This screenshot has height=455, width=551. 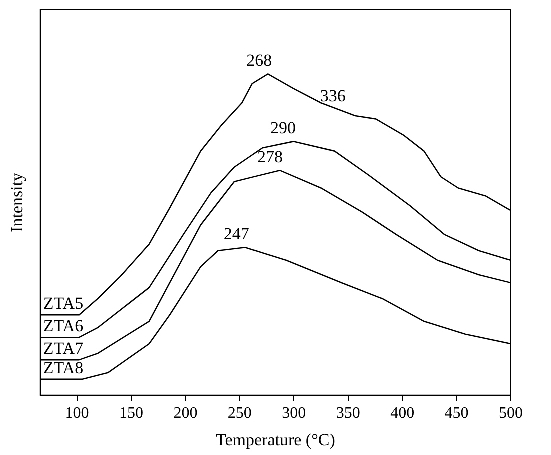 I want to click on x-tick-label: 250, so click(x=240, y=413).